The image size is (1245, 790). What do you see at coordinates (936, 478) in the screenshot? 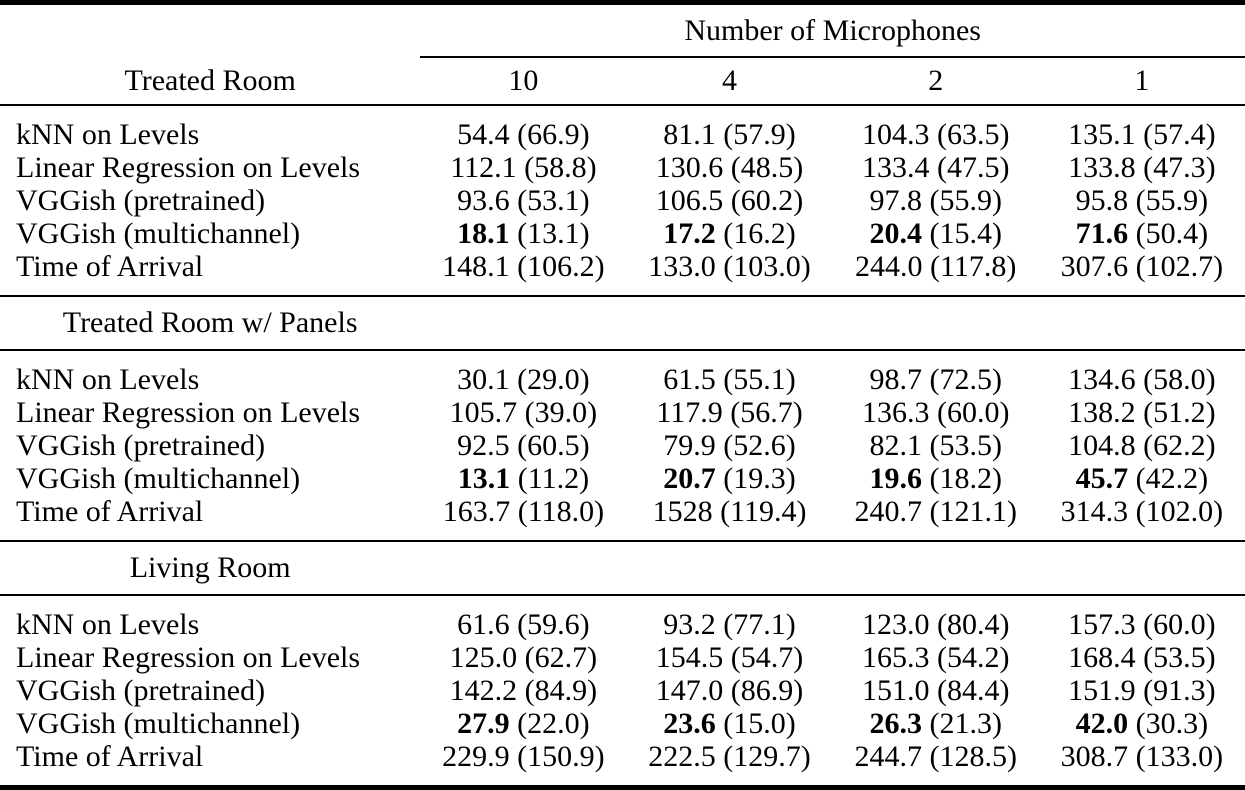
I see `result-cell: 19.6 (18.2)` at bounding box center [936, 478].